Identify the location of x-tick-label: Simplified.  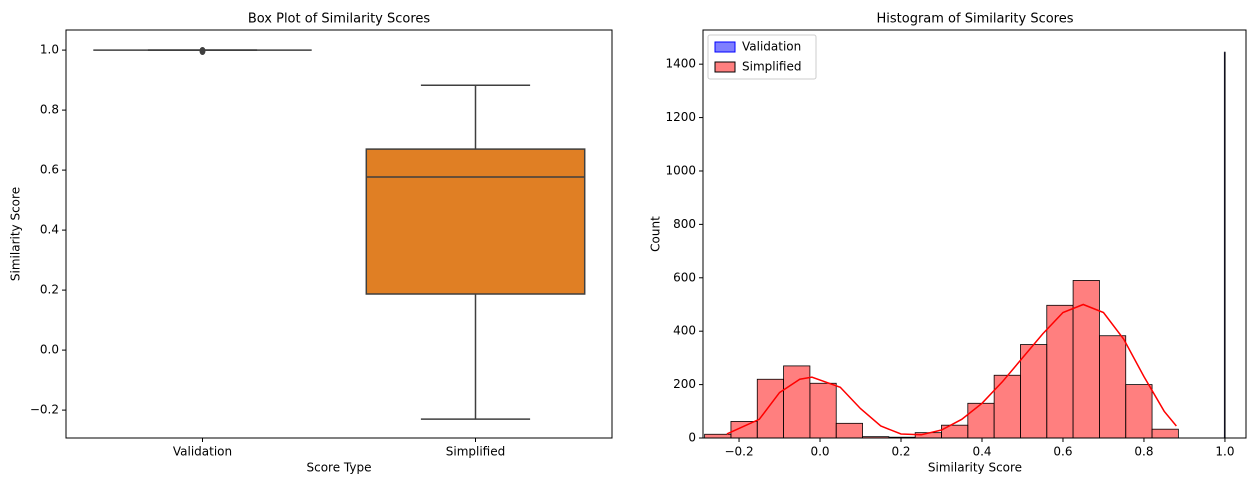
(475, 452).